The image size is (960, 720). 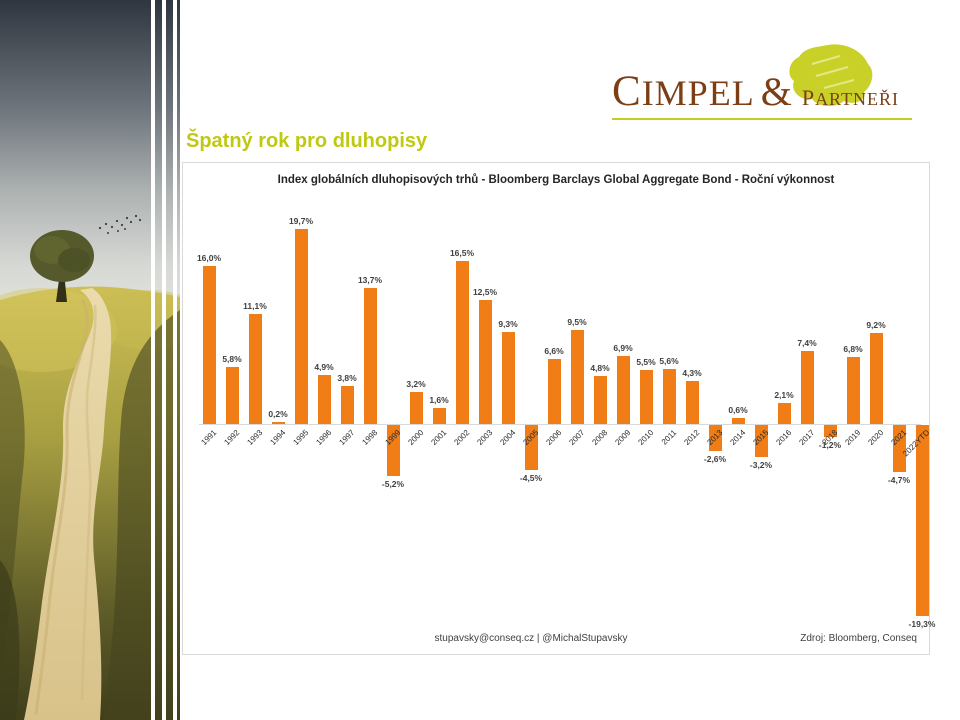 I want to click on logo-ampersand: &, so click(x=776, y=91).